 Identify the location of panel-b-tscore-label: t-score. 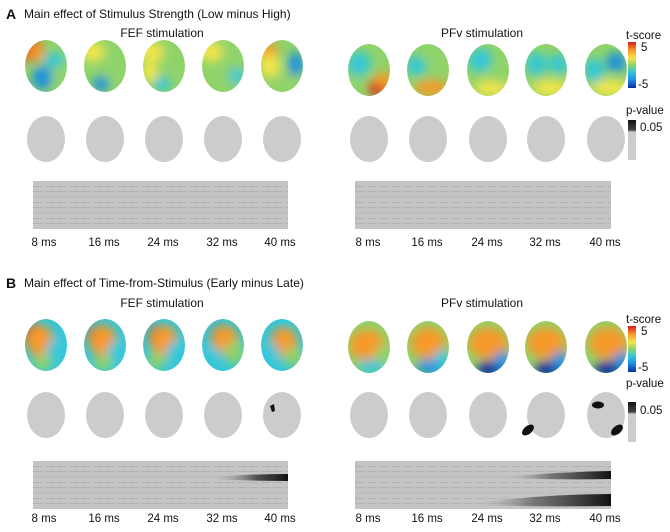
(644, 320).